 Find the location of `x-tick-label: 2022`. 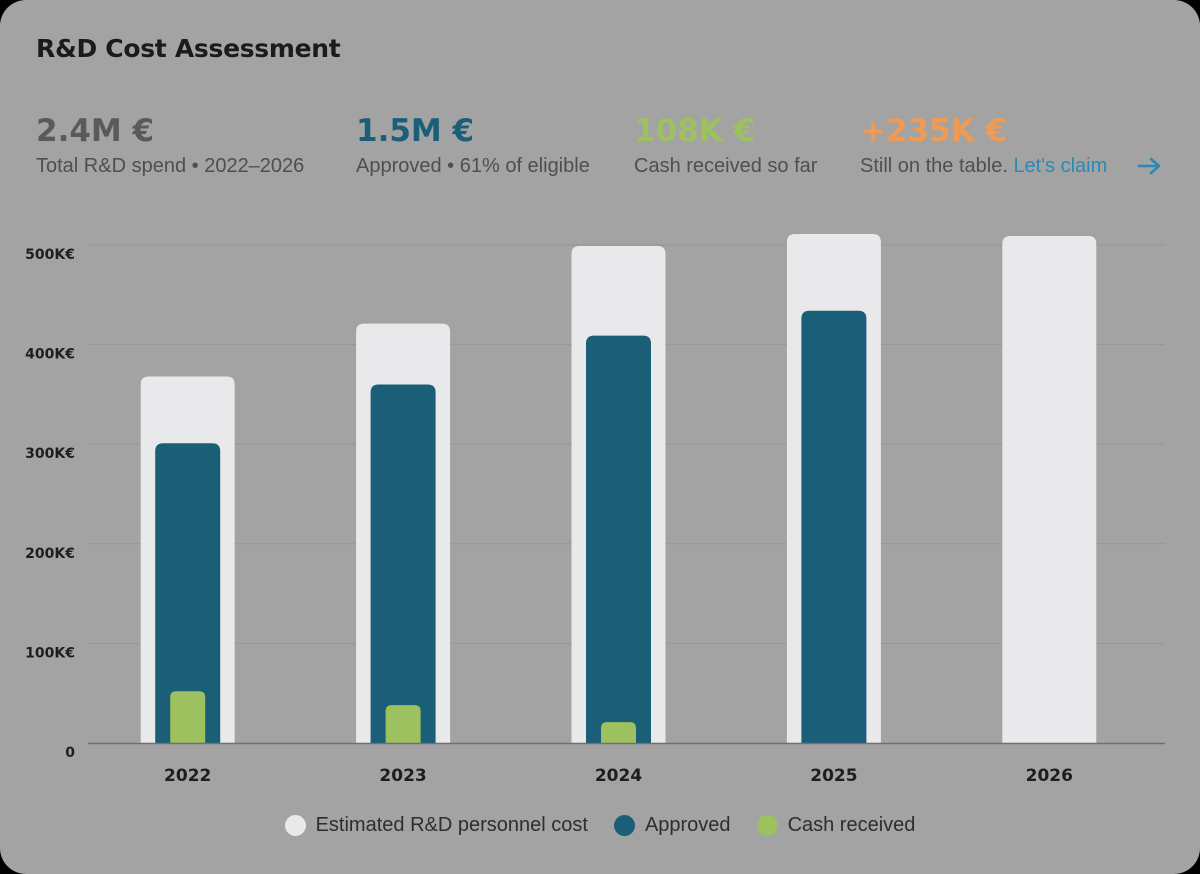

x-tick-label: 2022 is located at coordinates (187, 776).